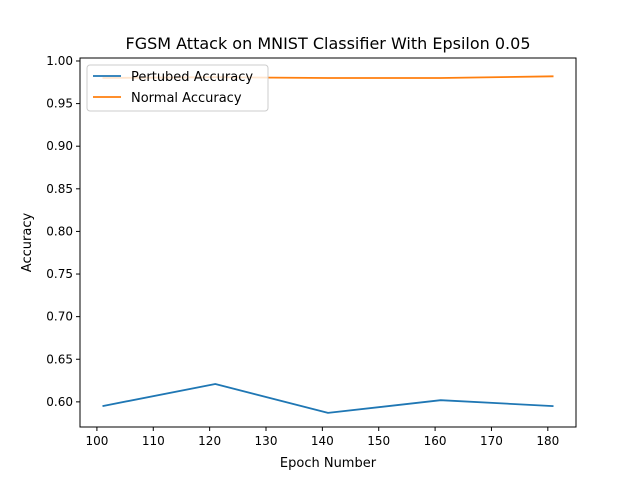  I want to click on x-tick-label: 110, so click(153, 441).